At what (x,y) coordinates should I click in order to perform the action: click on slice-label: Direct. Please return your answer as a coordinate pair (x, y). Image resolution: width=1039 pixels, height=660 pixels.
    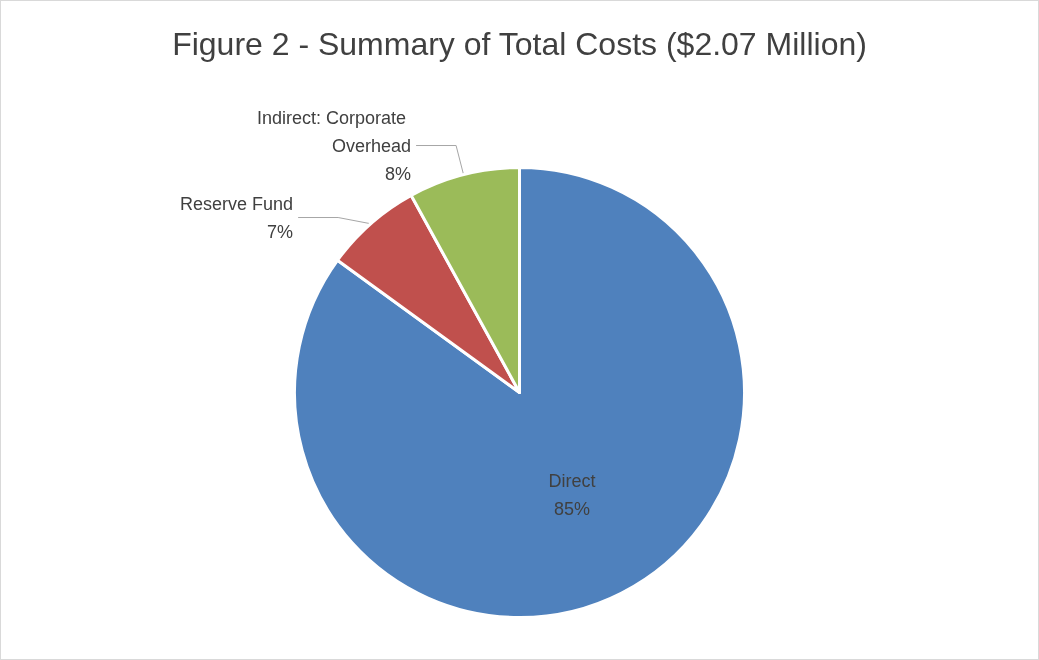
    Looking at the image, I should click on (572, 481).